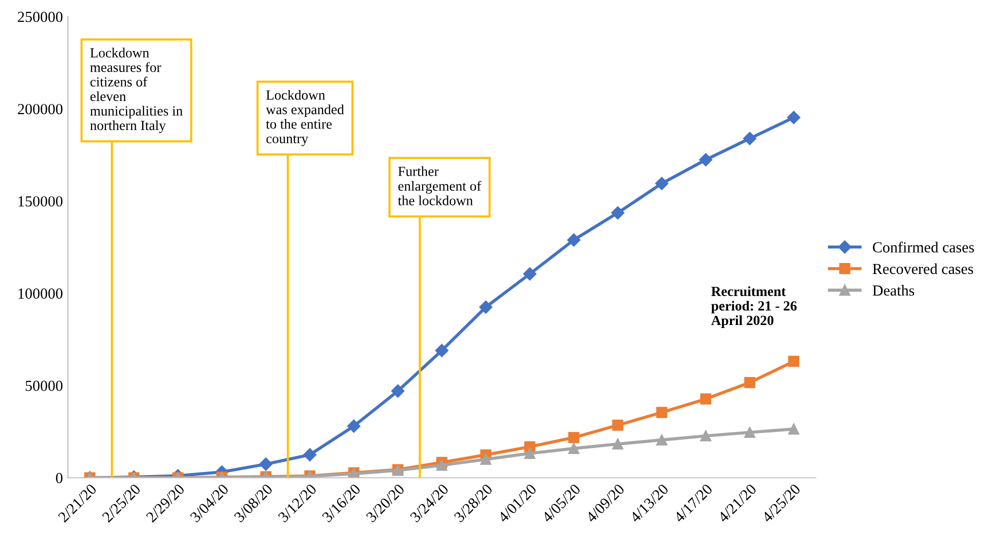  I want to click on y-tick-label: 150000, so click(40, 201).